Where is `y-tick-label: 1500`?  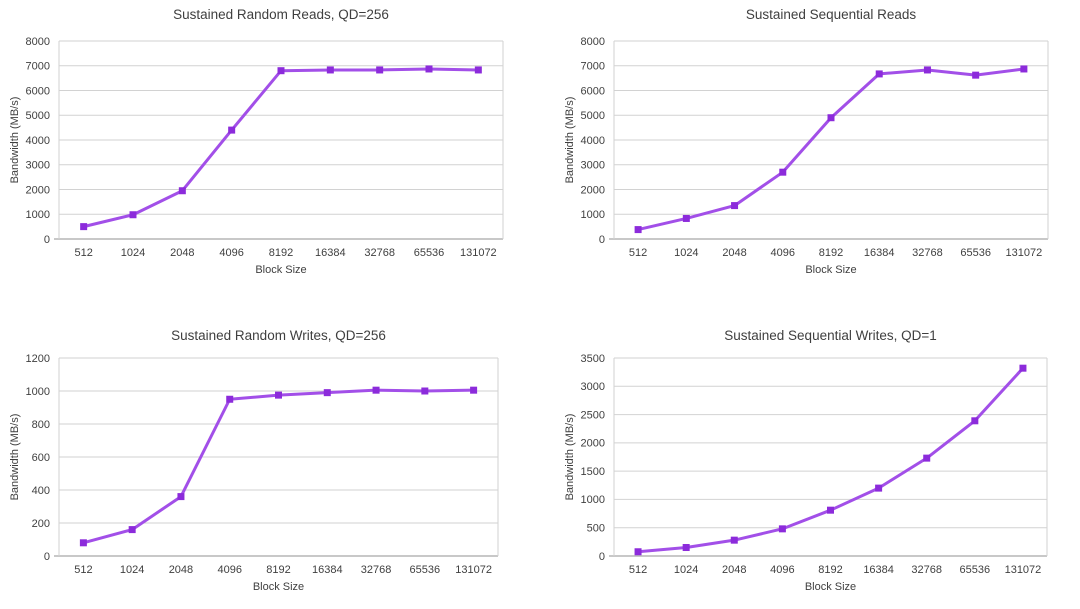
y-tick-label: 1500 is located at coordinates (593, 472).